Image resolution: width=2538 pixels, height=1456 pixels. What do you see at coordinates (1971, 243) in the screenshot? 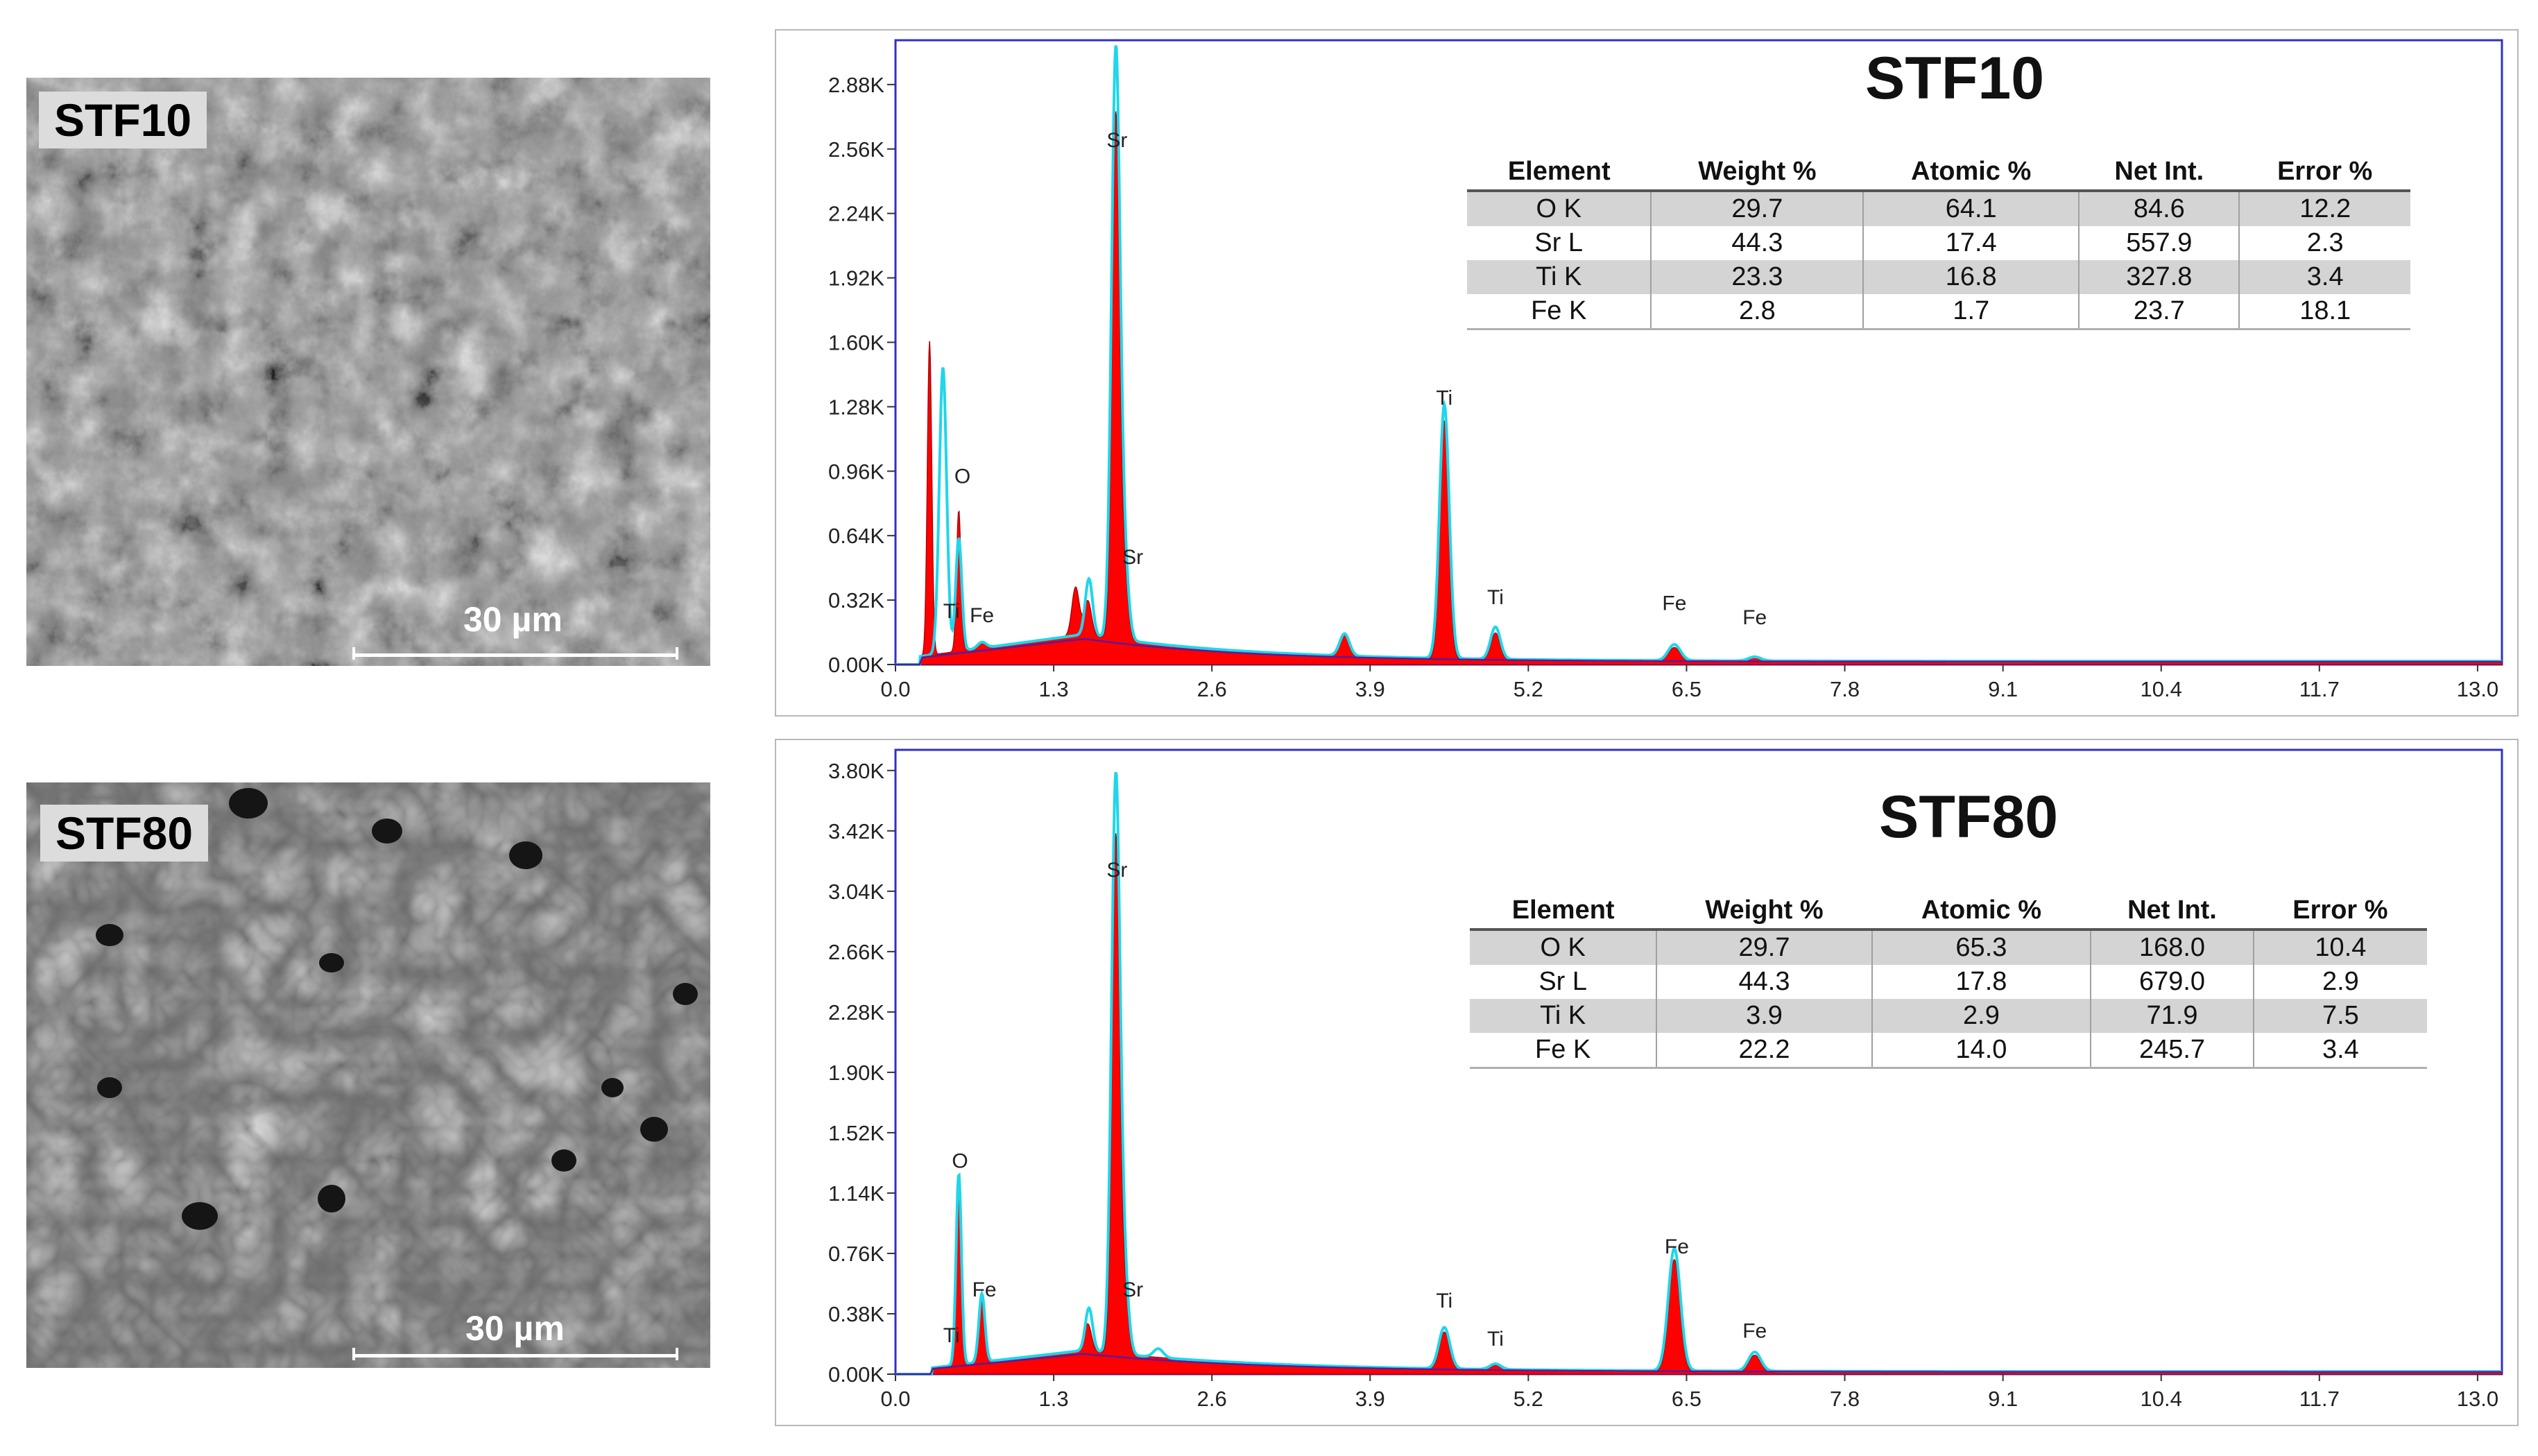
I see `table-cell: 17.4` at bounding box center [1971, 243].